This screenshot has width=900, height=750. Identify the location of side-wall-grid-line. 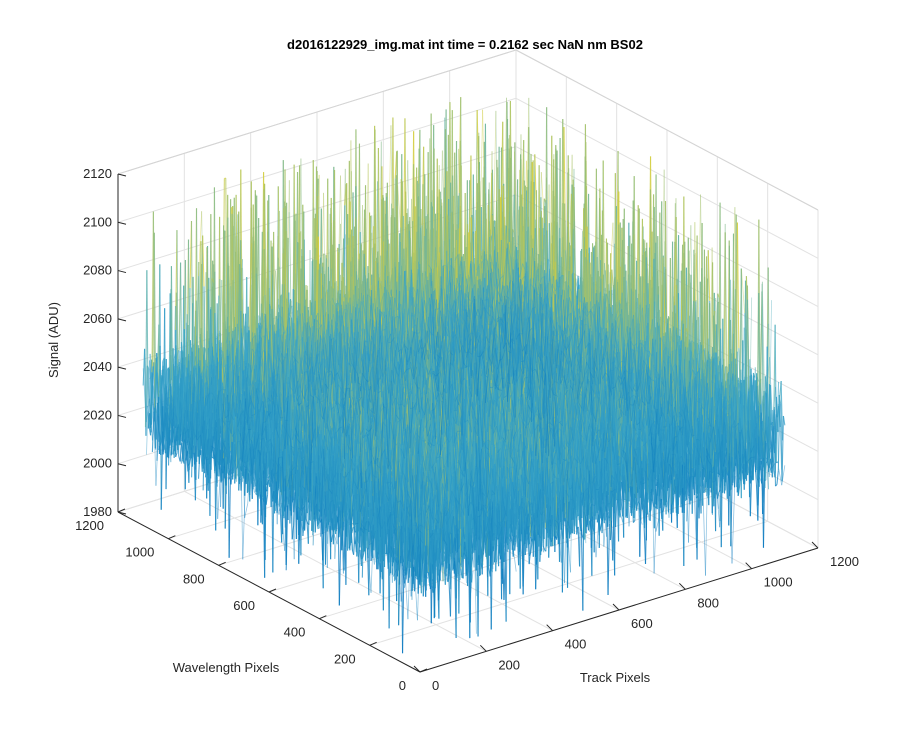
(667, 178).